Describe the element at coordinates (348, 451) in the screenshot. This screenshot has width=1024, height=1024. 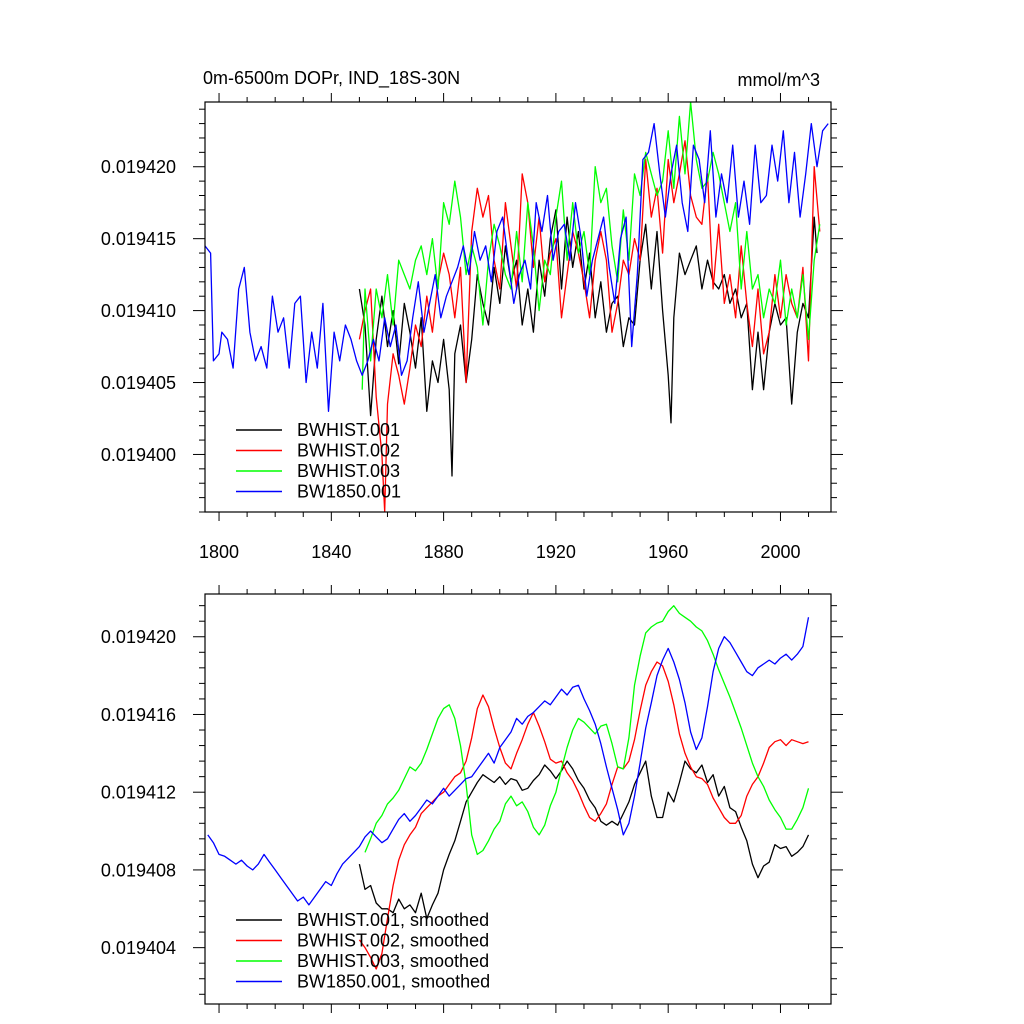
I see `legend-label: BWHIST.002` at that location.